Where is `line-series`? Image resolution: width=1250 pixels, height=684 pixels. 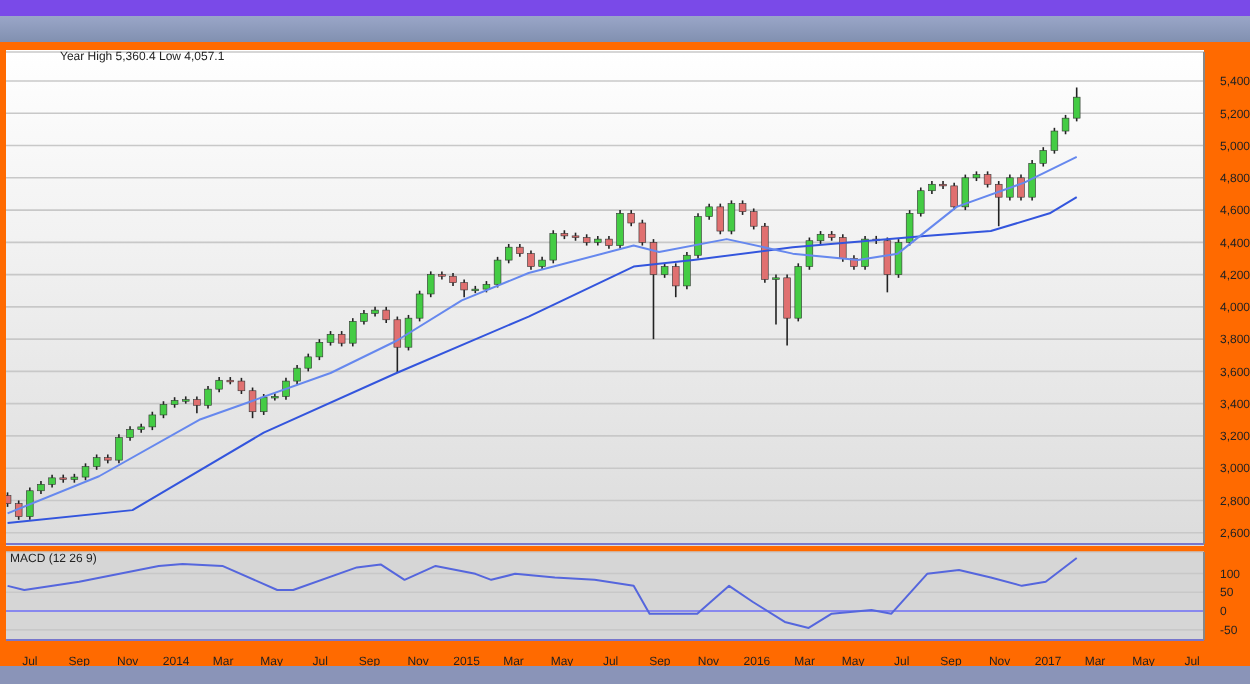
line-series is located at coordinates (542, 593).